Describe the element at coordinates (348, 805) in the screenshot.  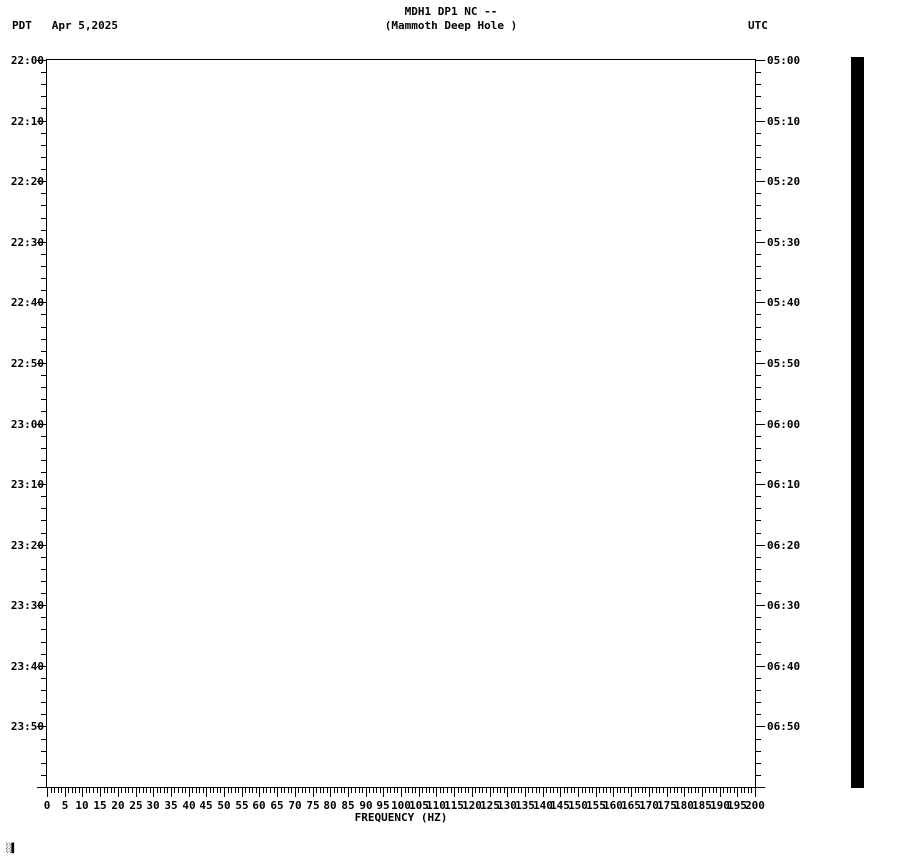
I see `x-axis-label: 85` at that location.